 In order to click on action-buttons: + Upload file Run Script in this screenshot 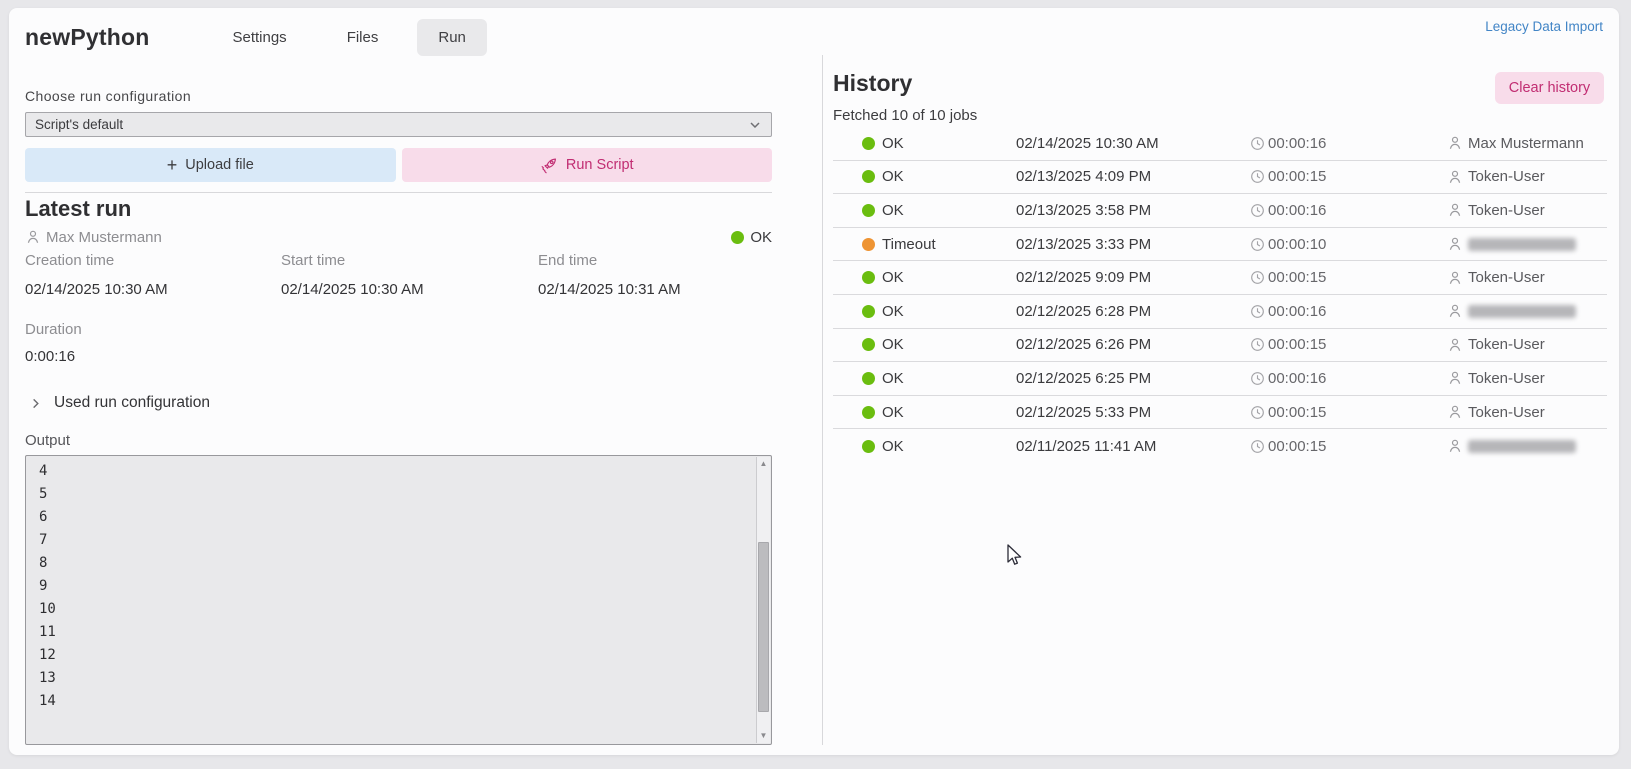, I will do `click(398, 165)`.